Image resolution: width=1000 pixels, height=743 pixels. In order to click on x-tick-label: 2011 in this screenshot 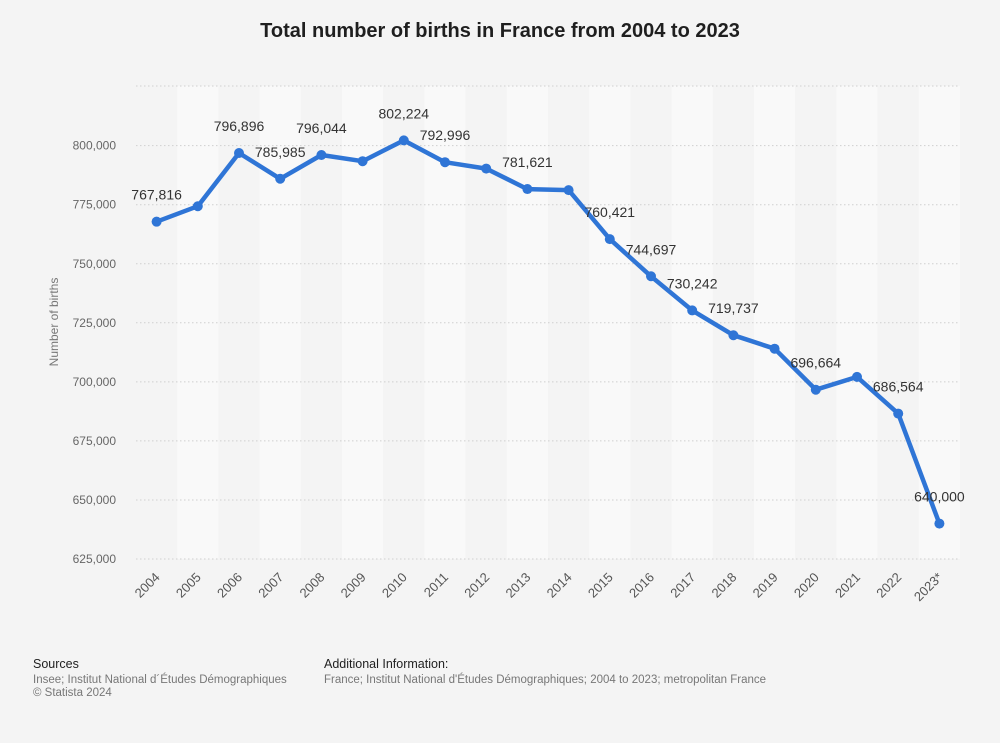, I will do `click(436, 585)`.